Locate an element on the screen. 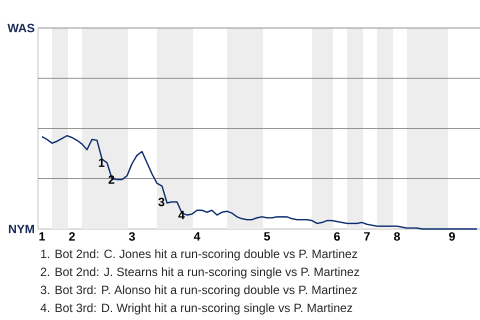 This screenshot has width=480, height=320. text: 3. Bot 3rd: P. Alonso hit a run-scoring double vs P. Martinez is located at coordinates (198, 290).